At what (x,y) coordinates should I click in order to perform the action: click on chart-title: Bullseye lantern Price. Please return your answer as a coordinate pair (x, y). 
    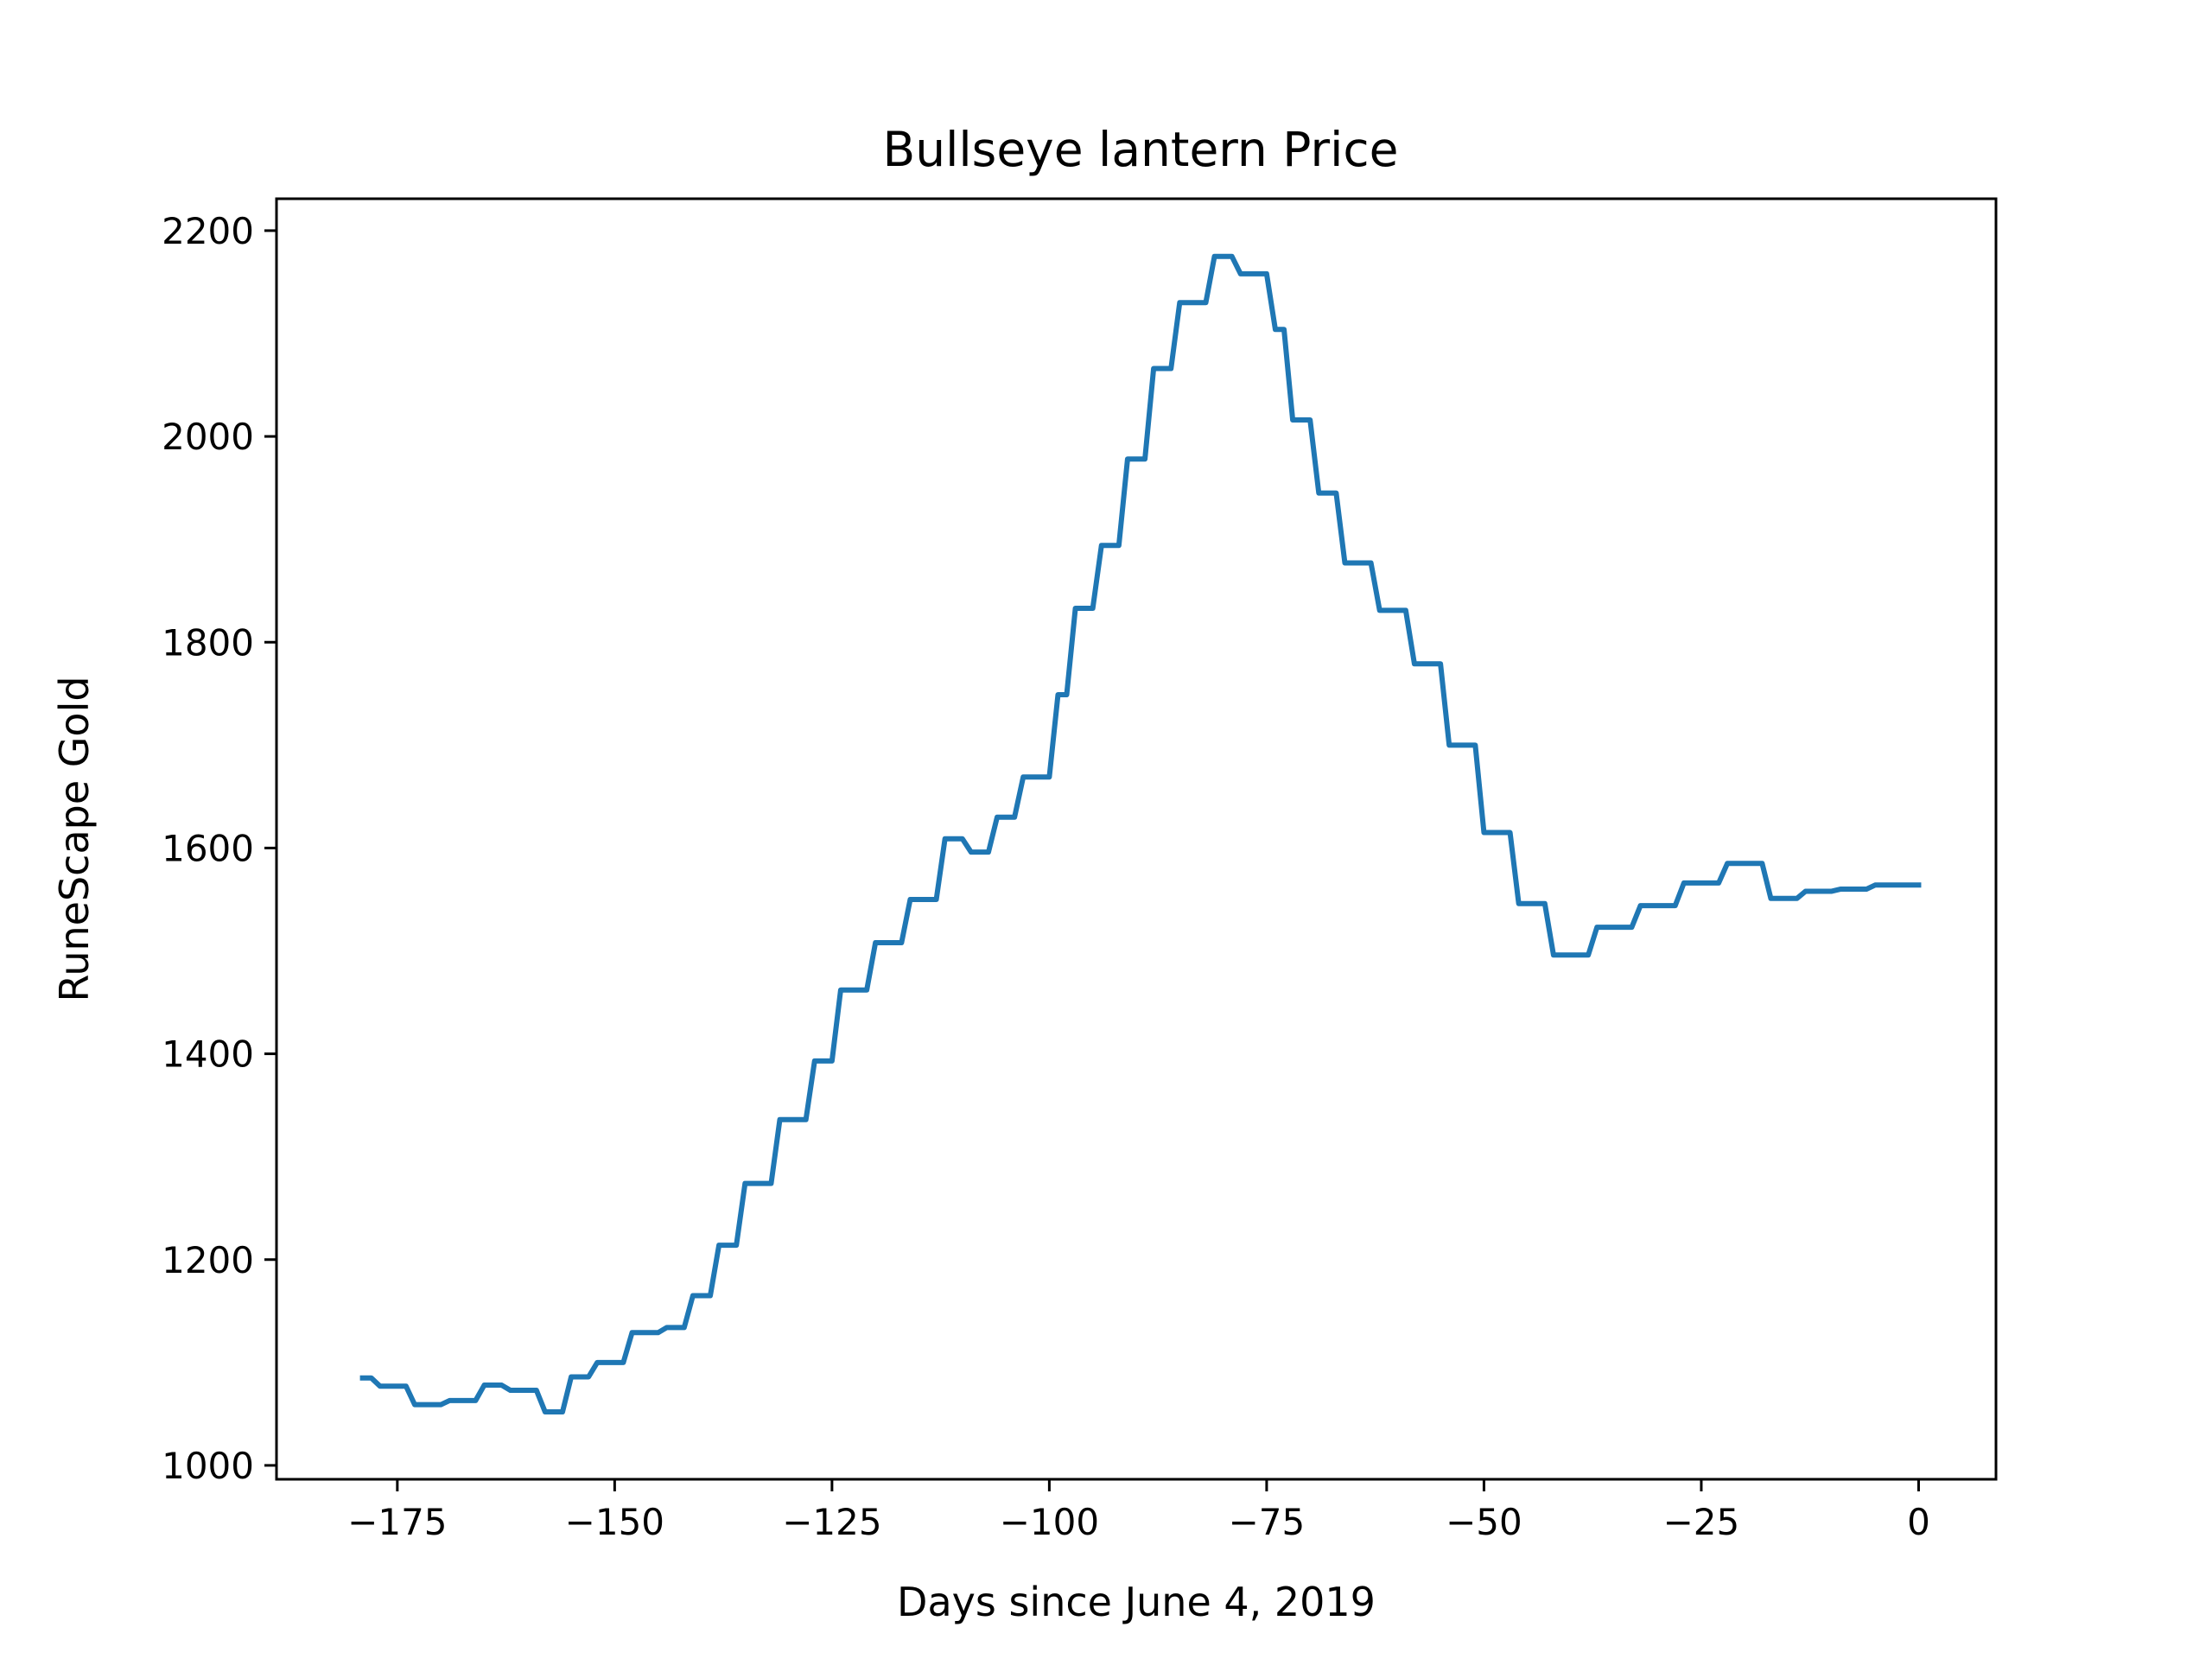
    Looking at the image, I should click on (1141, 149).